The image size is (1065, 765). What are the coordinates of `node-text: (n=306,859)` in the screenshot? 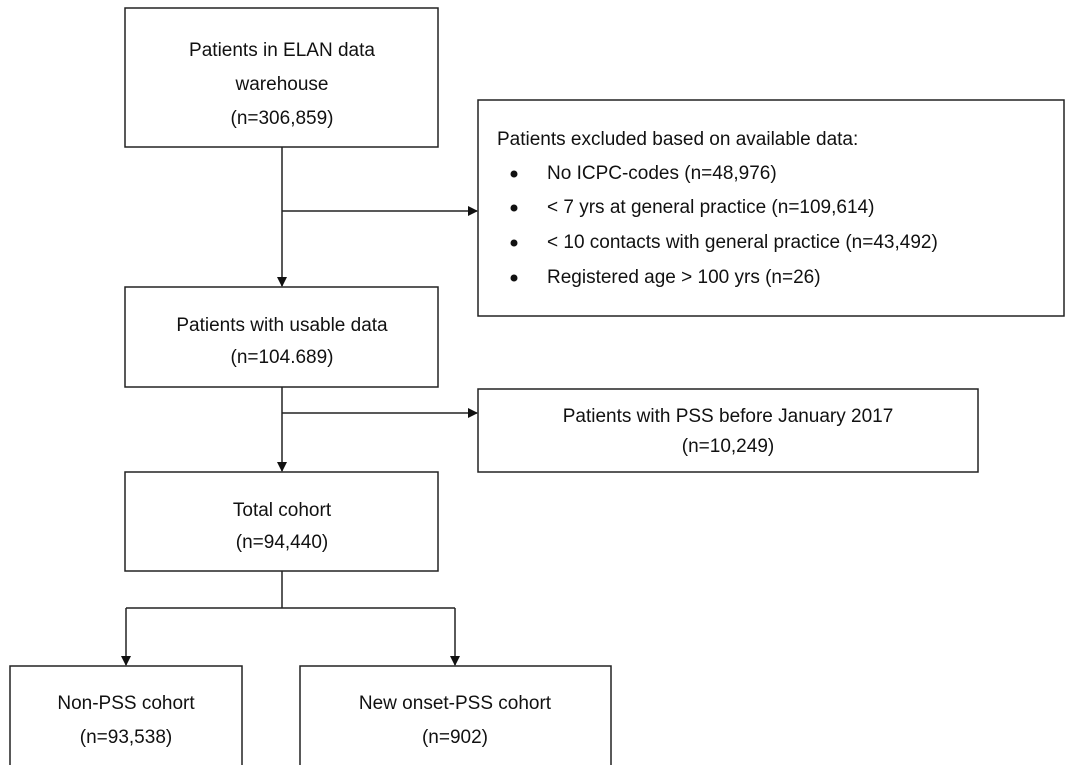 It's located at (282, 118).